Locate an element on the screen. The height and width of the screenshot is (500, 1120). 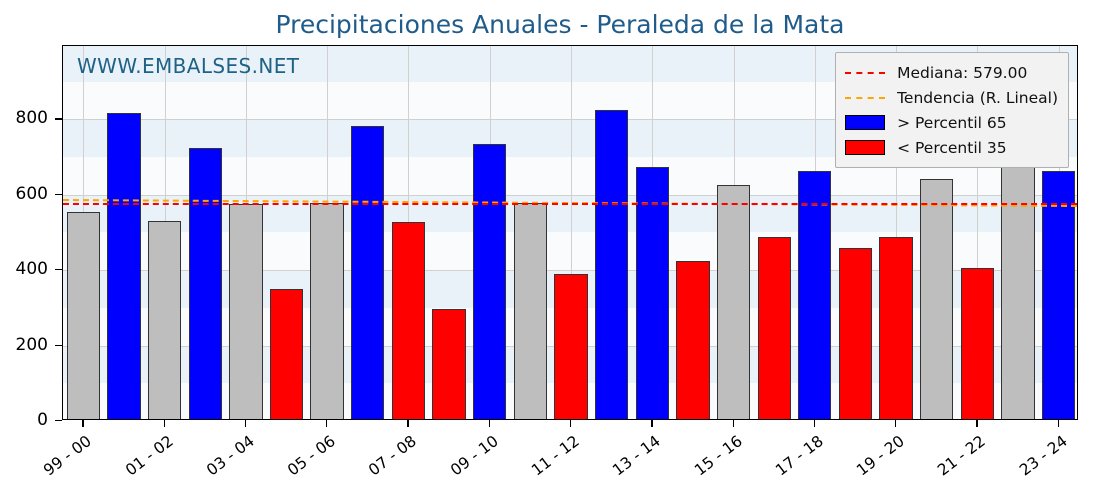
legend-item-median: Mediana: 579.00 is located at coordinates (951, 72).